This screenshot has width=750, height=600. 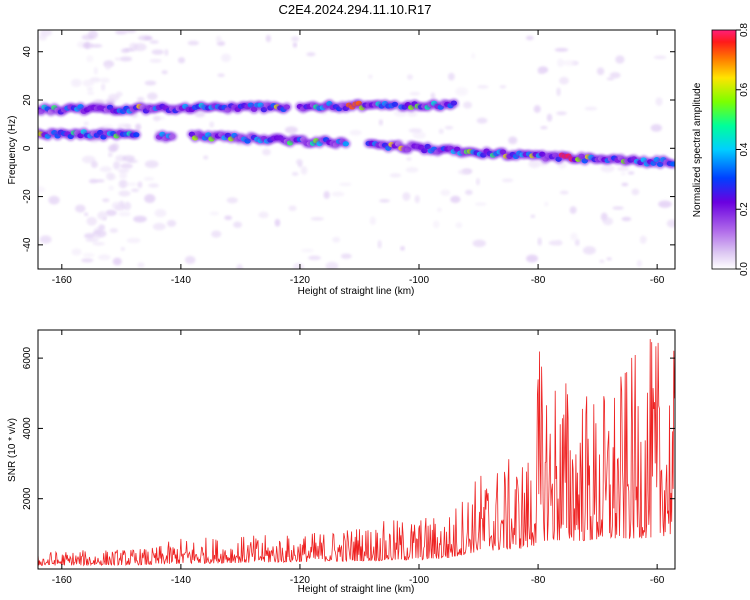 What do you see at coordinates (27, 498) in the screenshot?
I see `y-tick-label: 2000` at bounding box center [27, 498].